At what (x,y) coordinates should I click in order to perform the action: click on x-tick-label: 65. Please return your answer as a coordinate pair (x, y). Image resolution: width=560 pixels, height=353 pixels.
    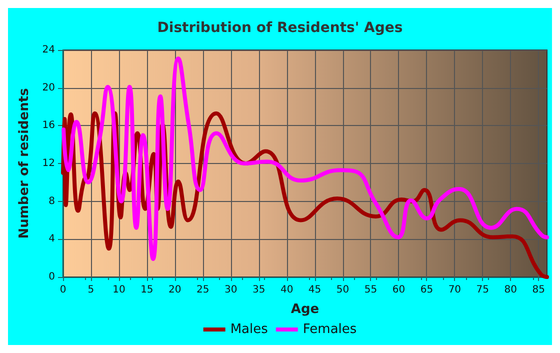
    Looking at the image, I should click on (427, 290).